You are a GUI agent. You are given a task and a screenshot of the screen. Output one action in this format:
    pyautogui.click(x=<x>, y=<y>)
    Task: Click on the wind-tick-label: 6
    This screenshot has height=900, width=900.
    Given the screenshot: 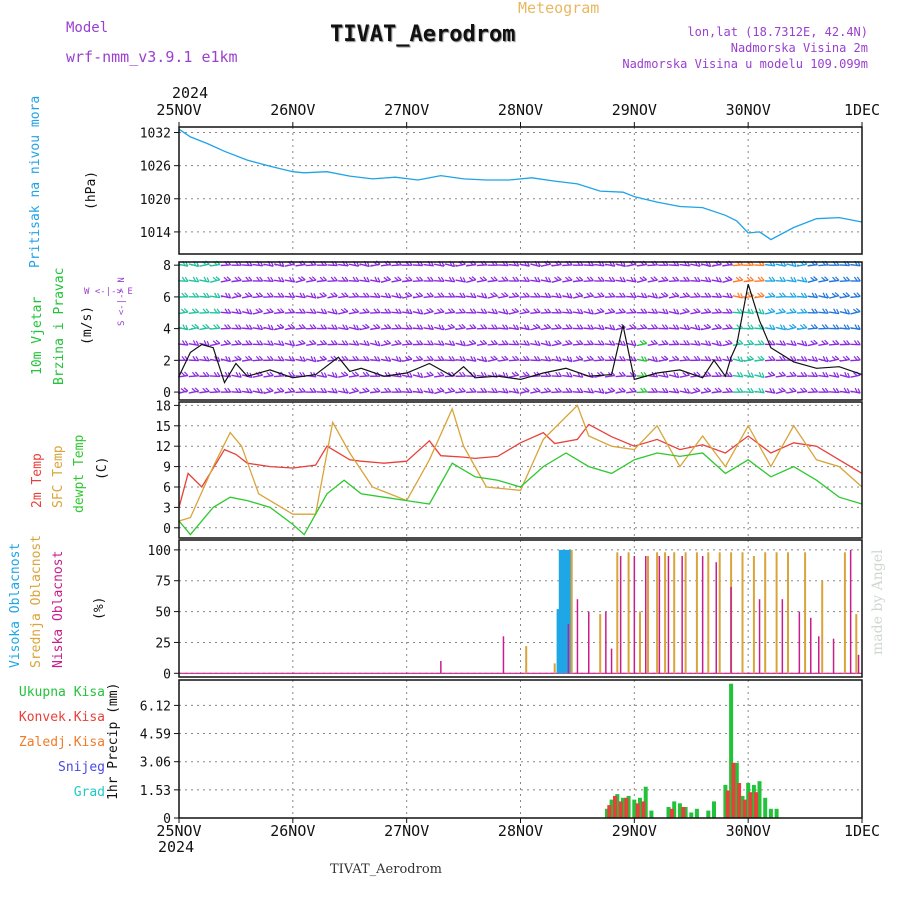 What is the action you would take?
    pyautogui.click(x=167, y=298)
    